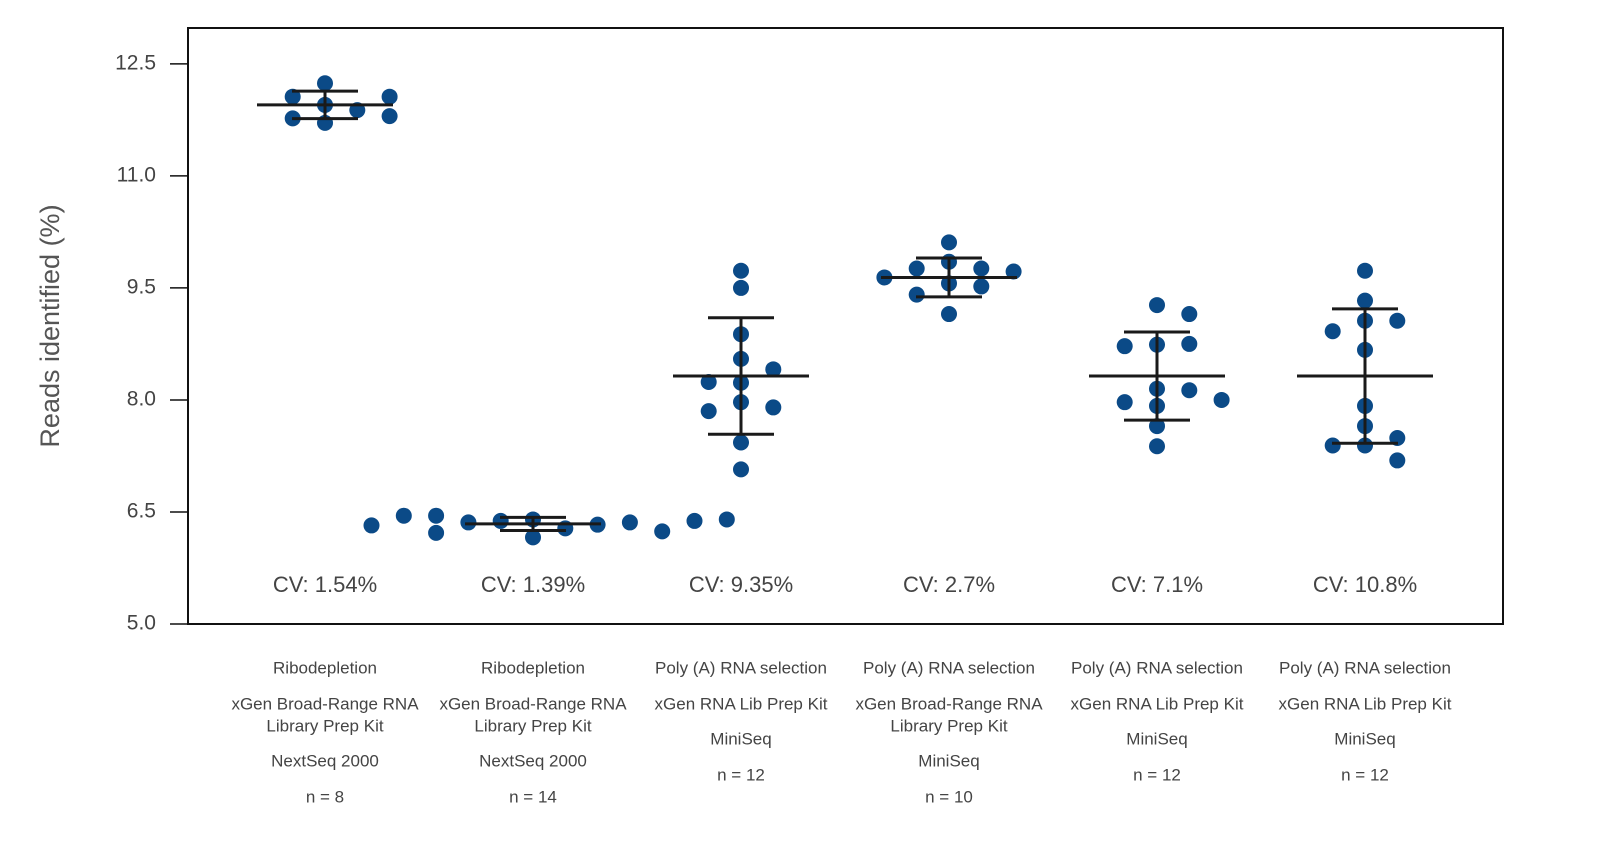 The image size is (1600, 854). What do you see at coordinates (141, 286) in the screenshot?
I see `y-tick-label: 9.5` at bounding box center [141, 286].